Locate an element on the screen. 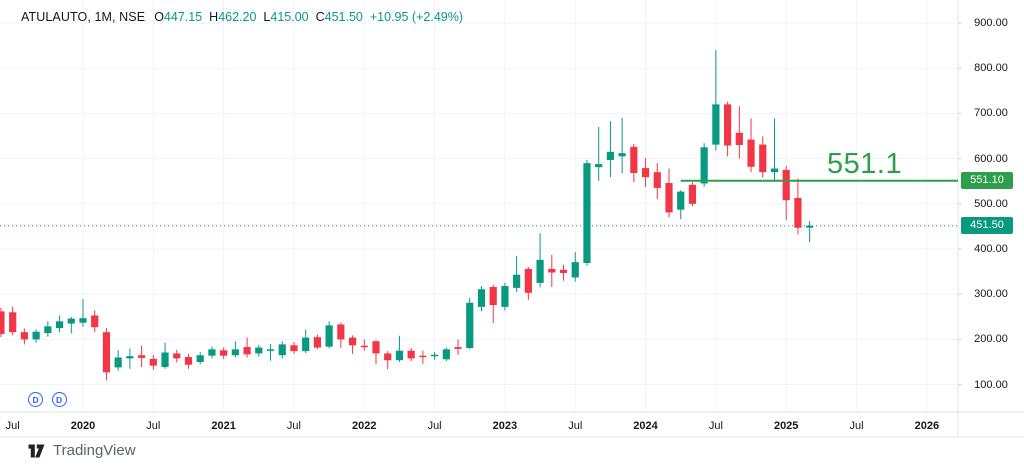 The image size is (1024, 466). time-tick-label: 2023 is located at coordinates (505, 426).